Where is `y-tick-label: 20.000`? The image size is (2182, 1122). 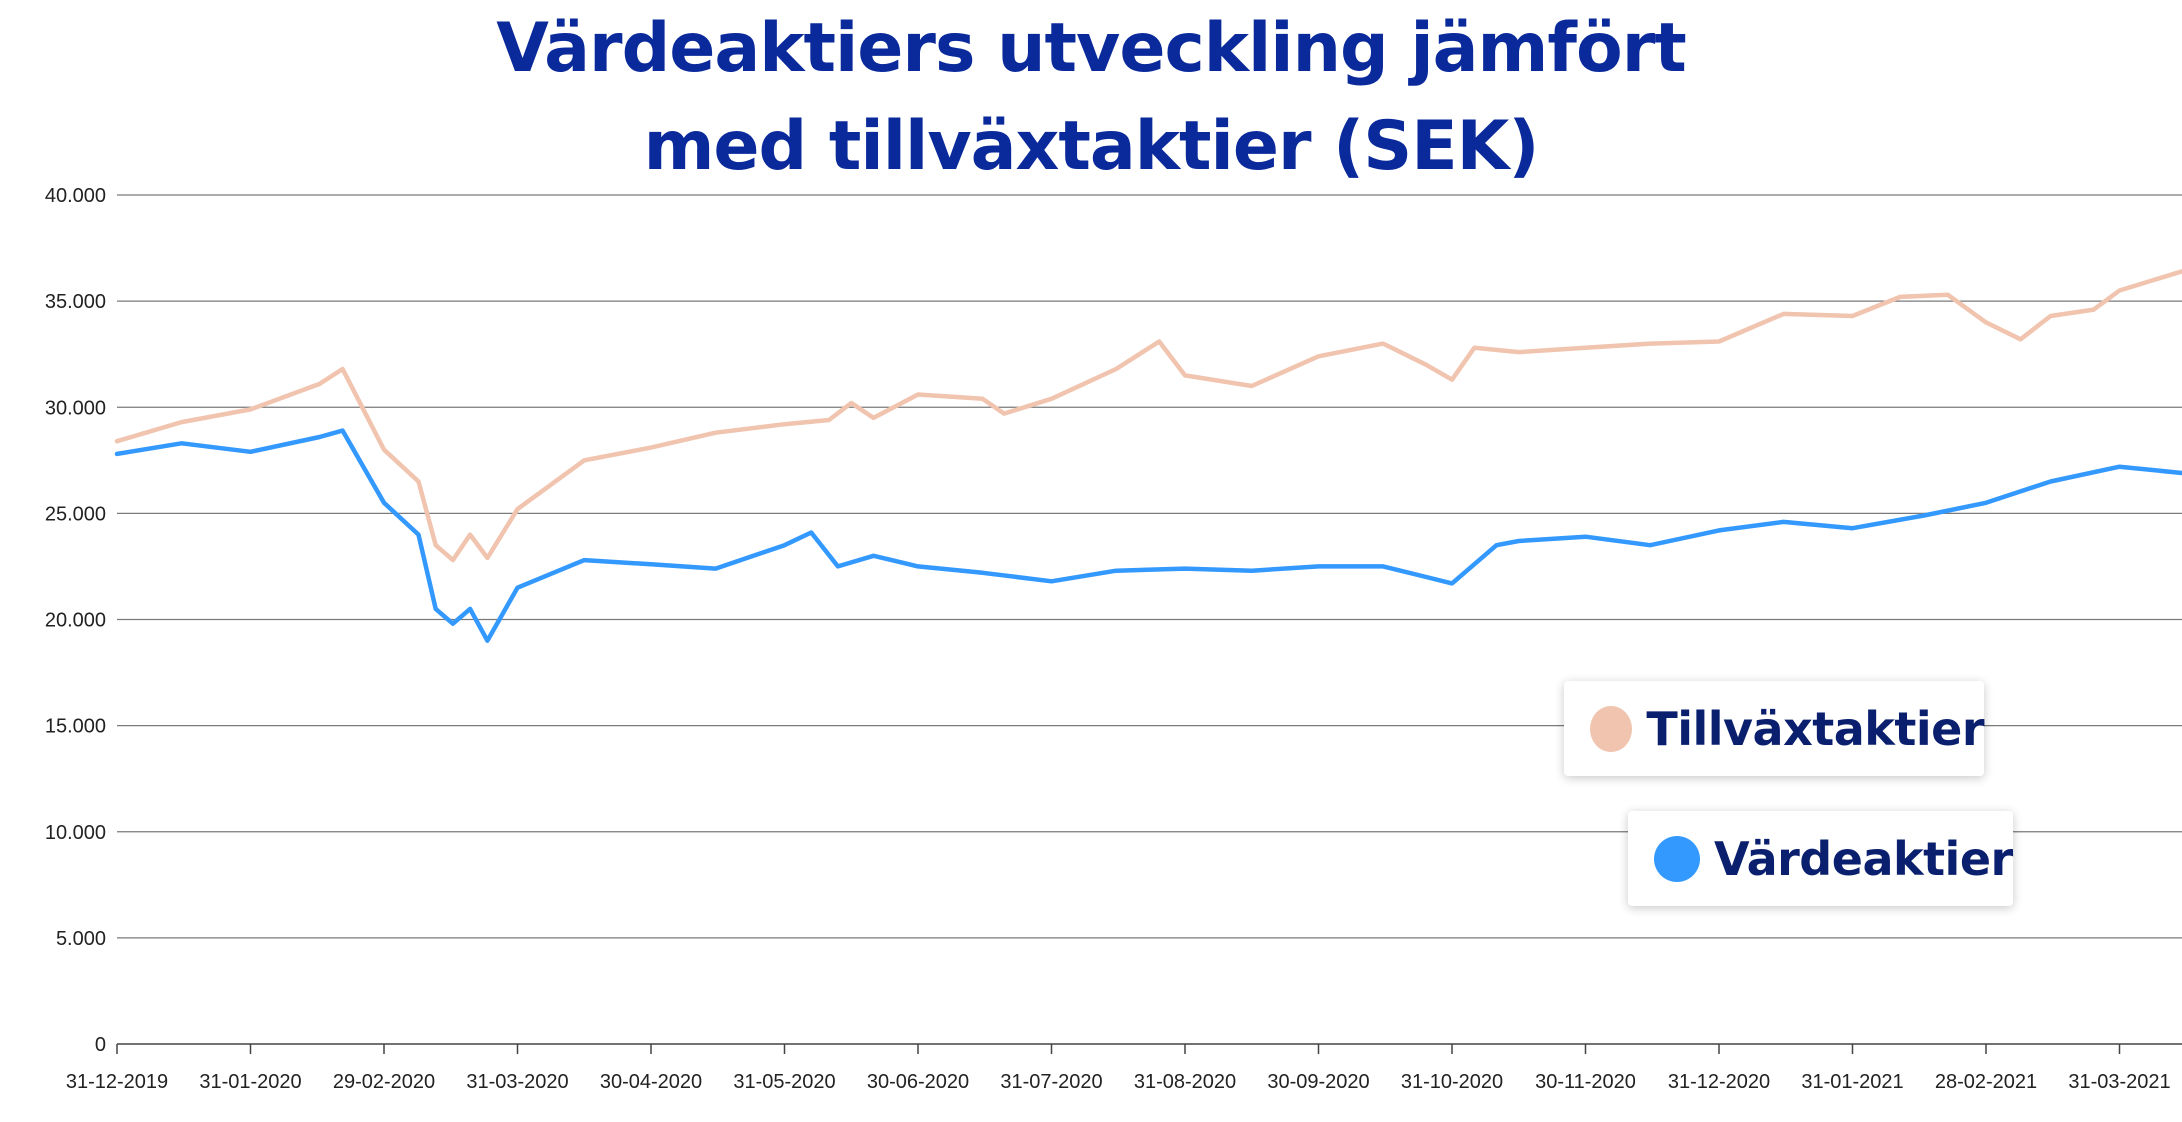
y-tick-label: 20.000 is located at coordinates (75, 621).